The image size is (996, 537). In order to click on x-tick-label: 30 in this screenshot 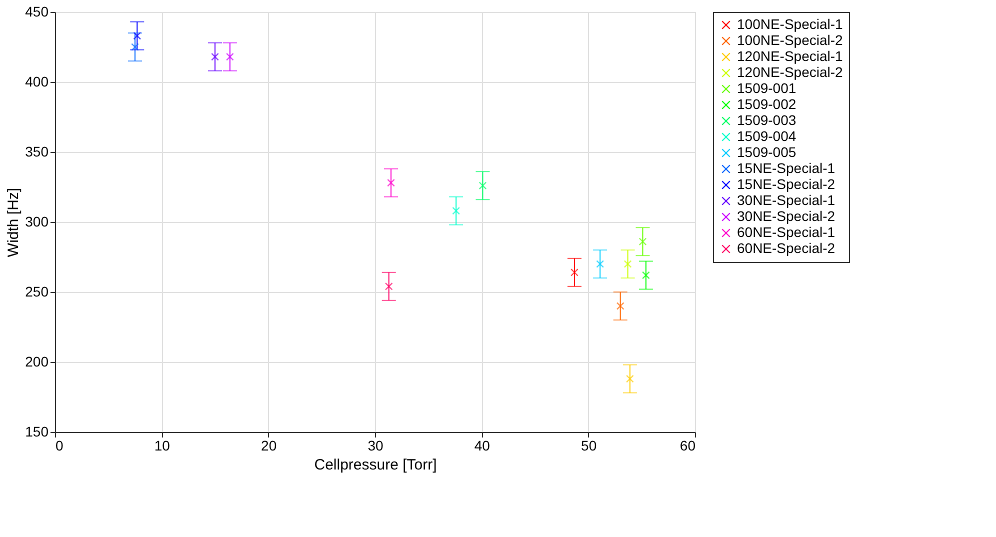, I will do `click(376, 446)`.